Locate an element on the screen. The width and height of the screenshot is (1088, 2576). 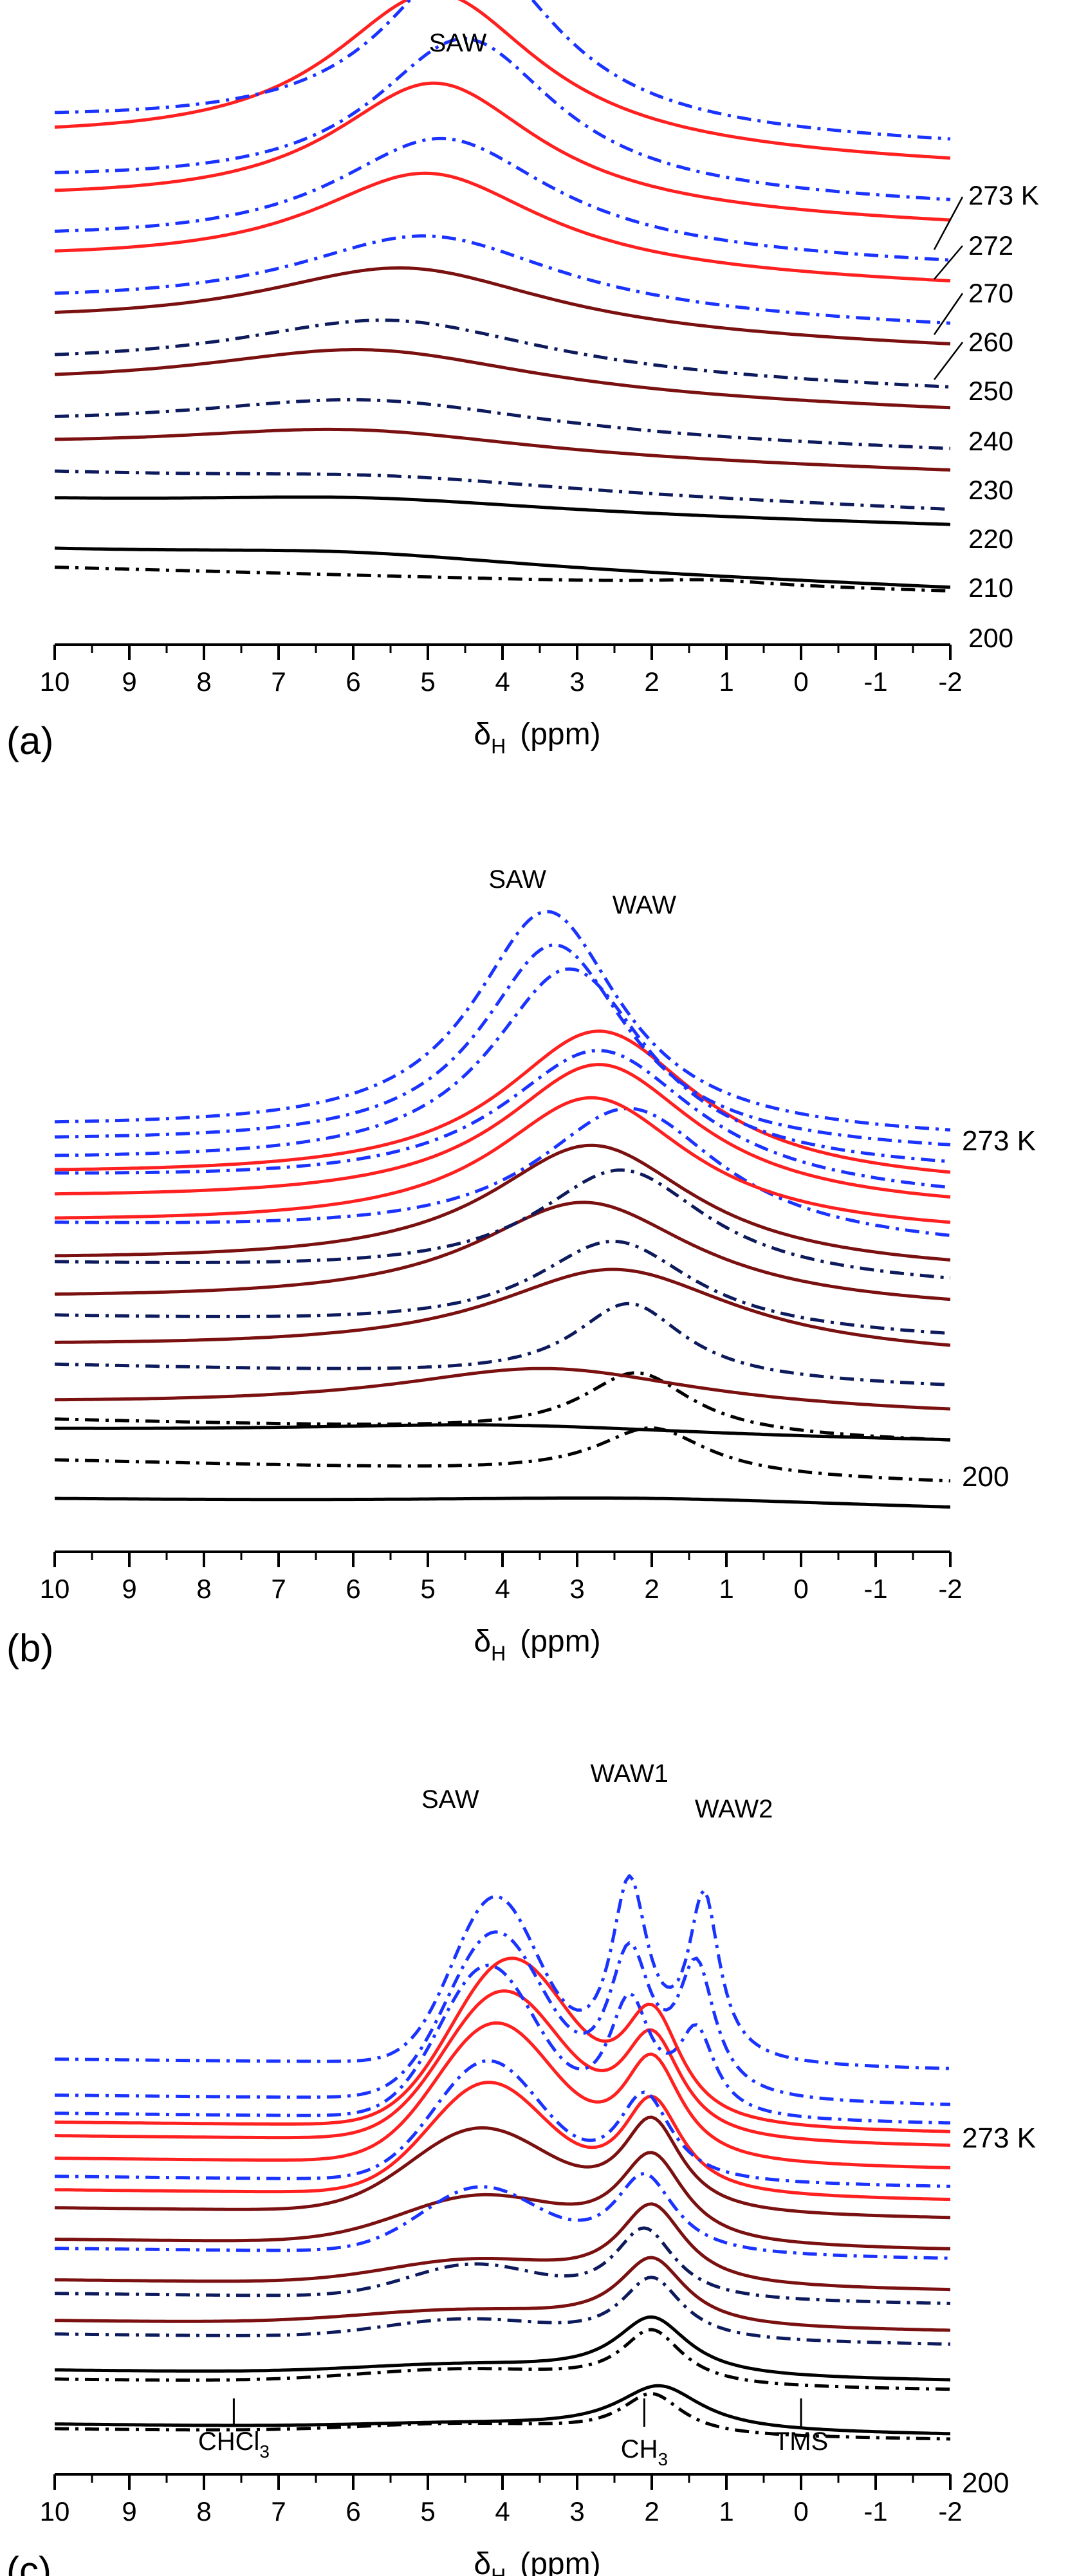
peak-marker-tms-main: TMS is located at coordinates (801, 2441).